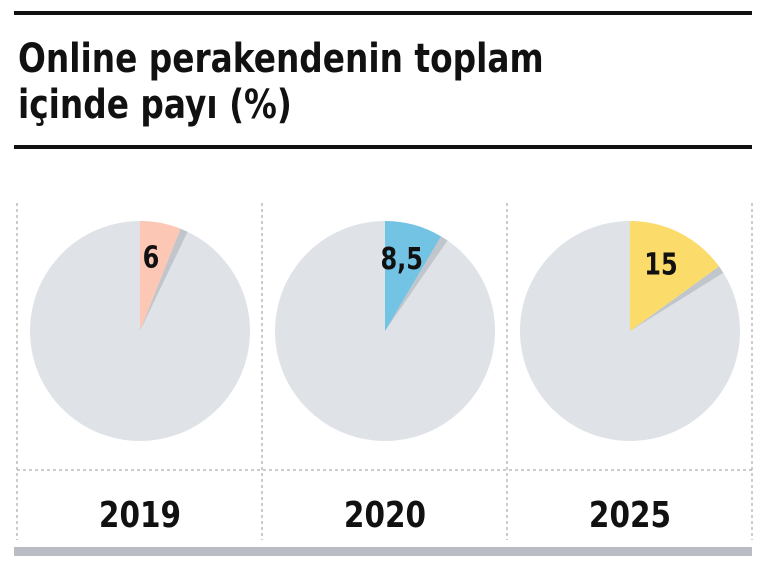  What do you see at coordinates (383, 147) in the screenshot?
I see `title-rule` at bounding box center [383, 147].